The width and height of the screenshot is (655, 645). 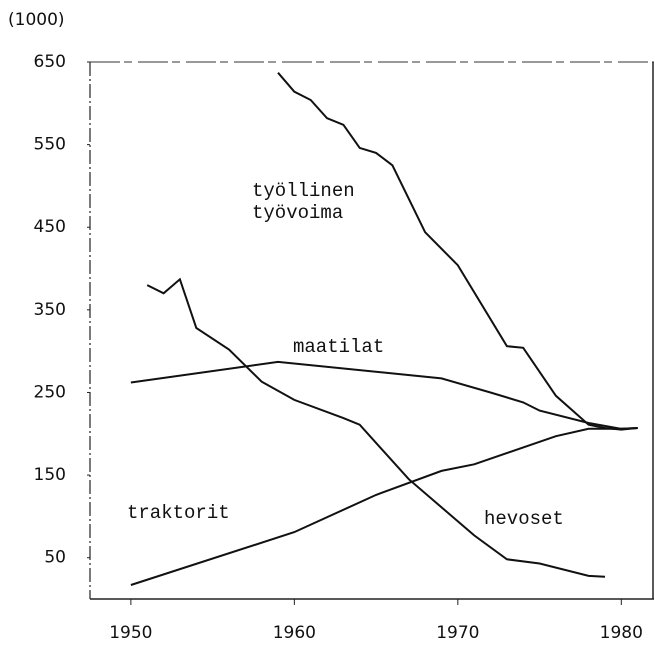 I want to click on y-tick-label: 150, so click(x=50, y=475).